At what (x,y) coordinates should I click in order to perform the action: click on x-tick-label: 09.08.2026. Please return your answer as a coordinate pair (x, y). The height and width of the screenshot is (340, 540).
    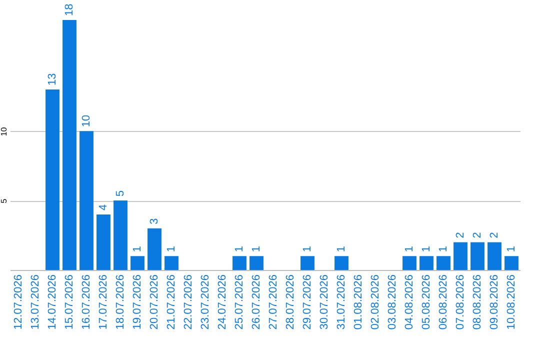
    Looking at the image, I should click on (494, 302).